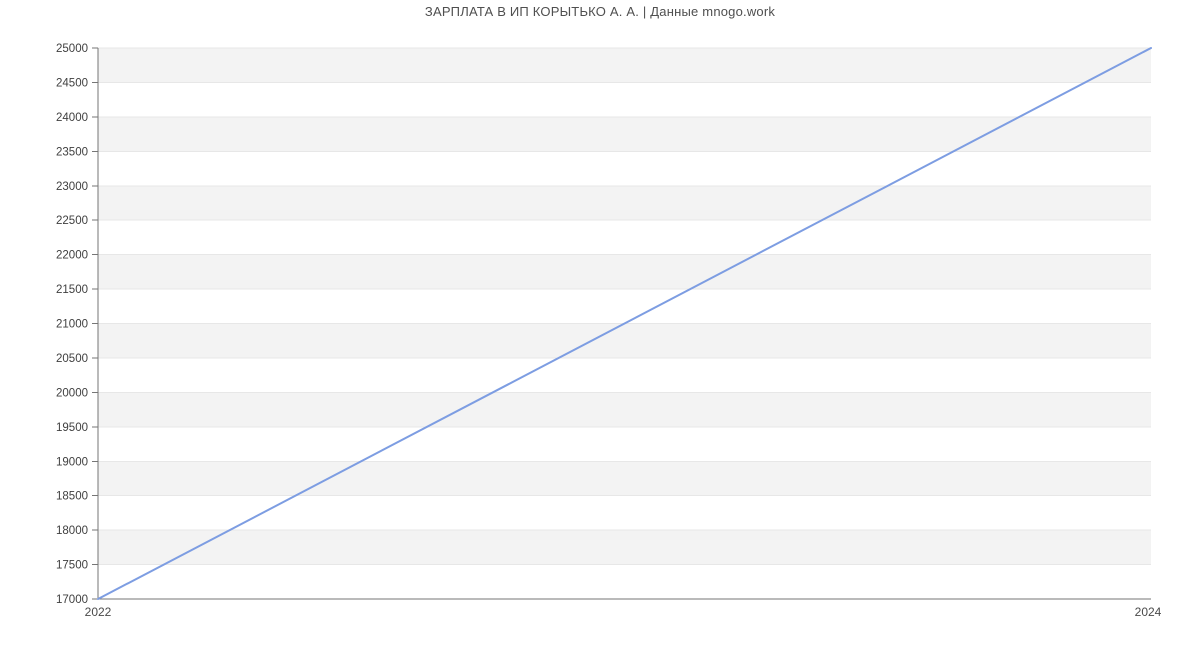 This screenshot has width=1200, height=650. Describe the element at coordinates (72, 152) in the screenshot. I see `y-tick-label: 23500` at that location.